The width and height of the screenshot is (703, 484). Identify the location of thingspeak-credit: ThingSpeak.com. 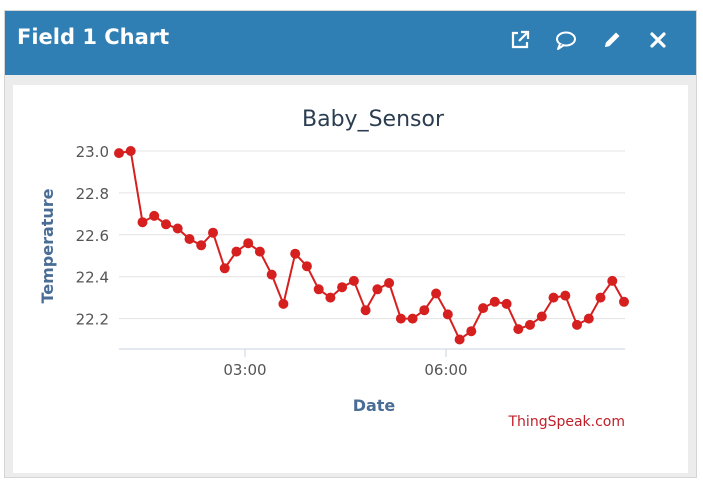
(567, 422).